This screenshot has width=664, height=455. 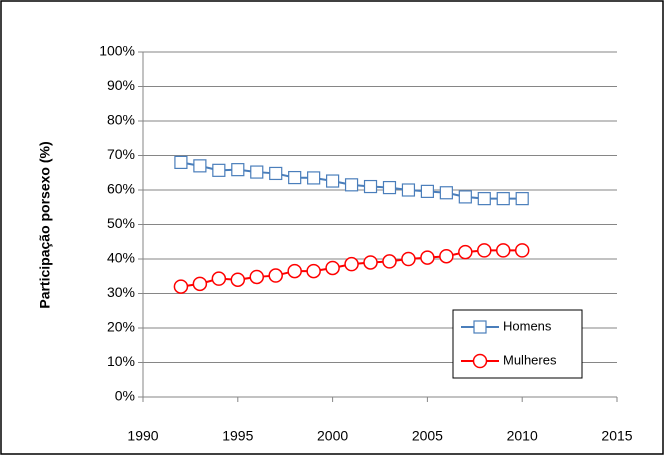 What do you see at coordinates (121, 327) in the screenshot?
I see `y-tick-label: 20%` at bounding box center [121, 327].